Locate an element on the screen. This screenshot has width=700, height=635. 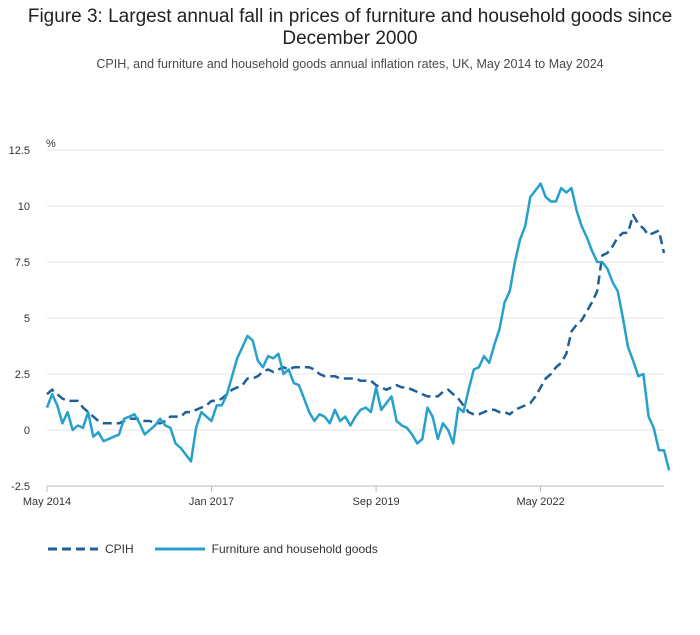
legend-label-cpih: CPIH is located at coordinates (119, 549).